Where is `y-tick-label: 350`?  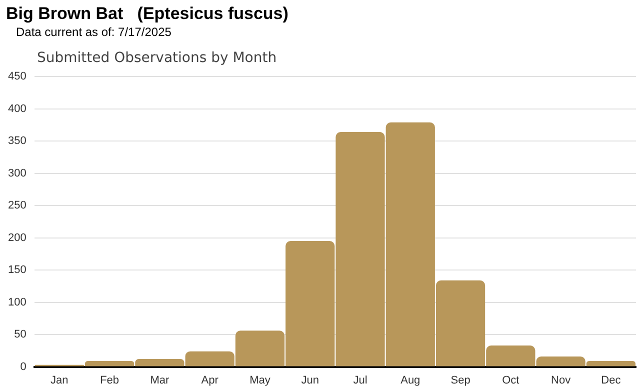
y-tick-label: 350 is located at coordinates (17, 141).